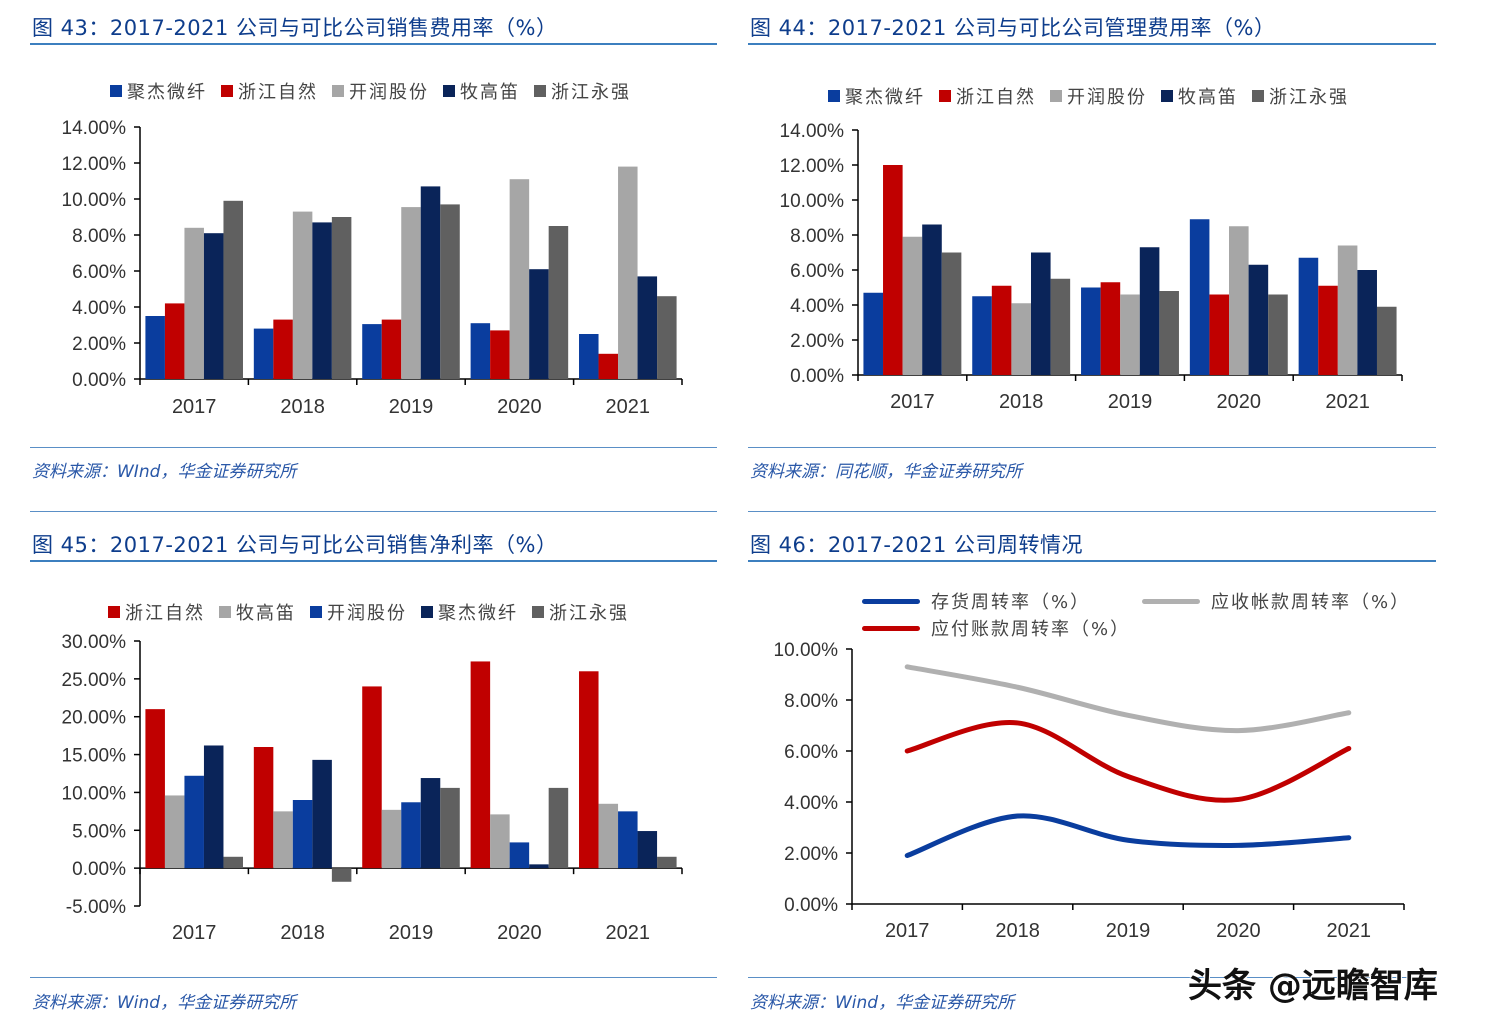  Describe the element at coordinates (194, 303) in the screenshot. I see `bar-开润股份-2017` at that location.